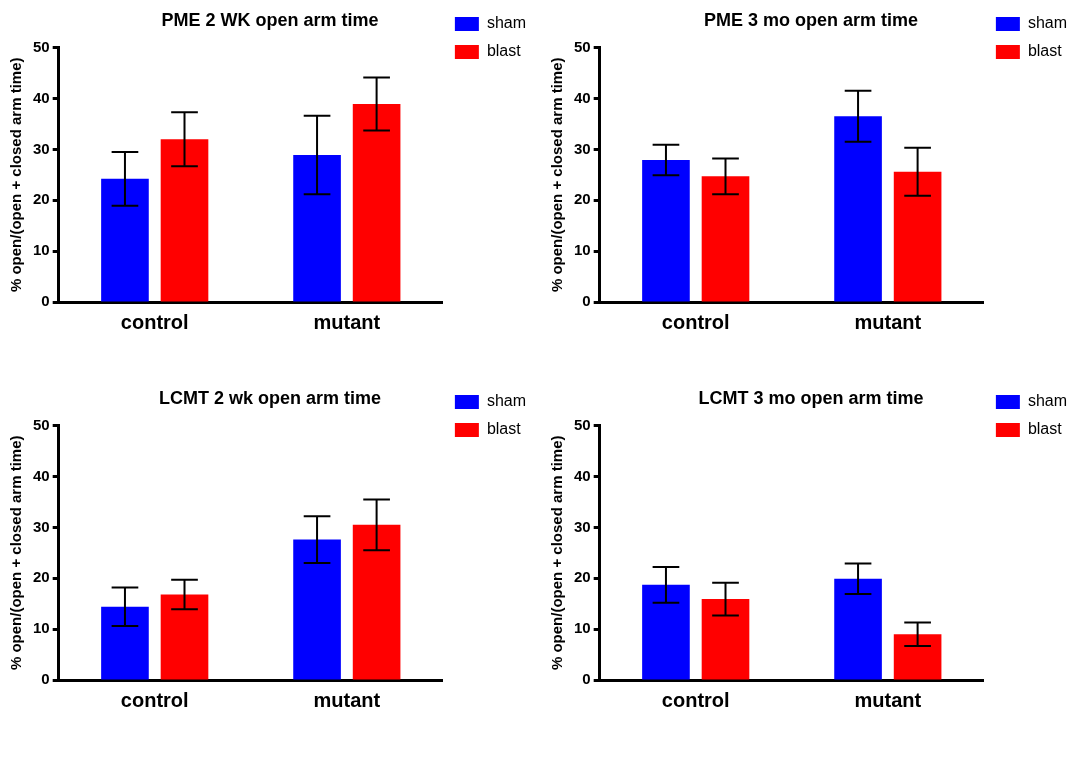 The height and width of the screenshot is (757, 1081). Describe the element at coordinates (811, 19) in the screenshot. I see `chart-title: PME 3 mo open arm time` at that location.